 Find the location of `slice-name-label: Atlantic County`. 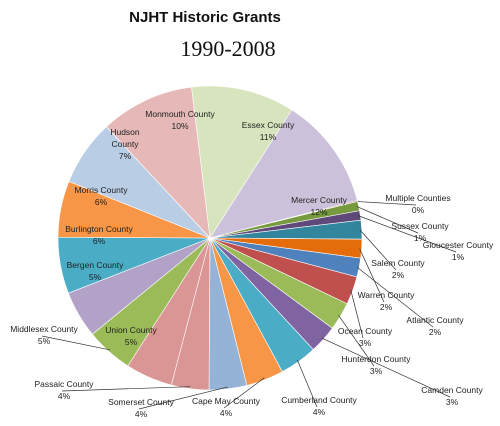

slice-name-label: Atlantic County is located at coordinates (435, 320).